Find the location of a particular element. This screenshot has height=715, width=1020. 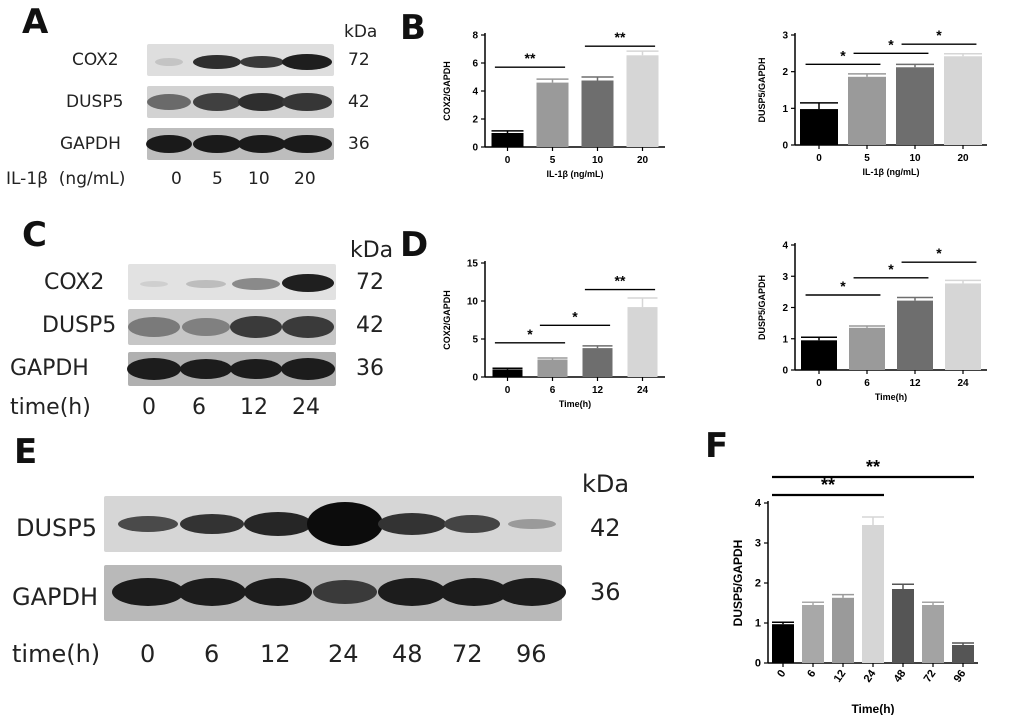

panel-letter-b: B is located at coordinates (413, 28).